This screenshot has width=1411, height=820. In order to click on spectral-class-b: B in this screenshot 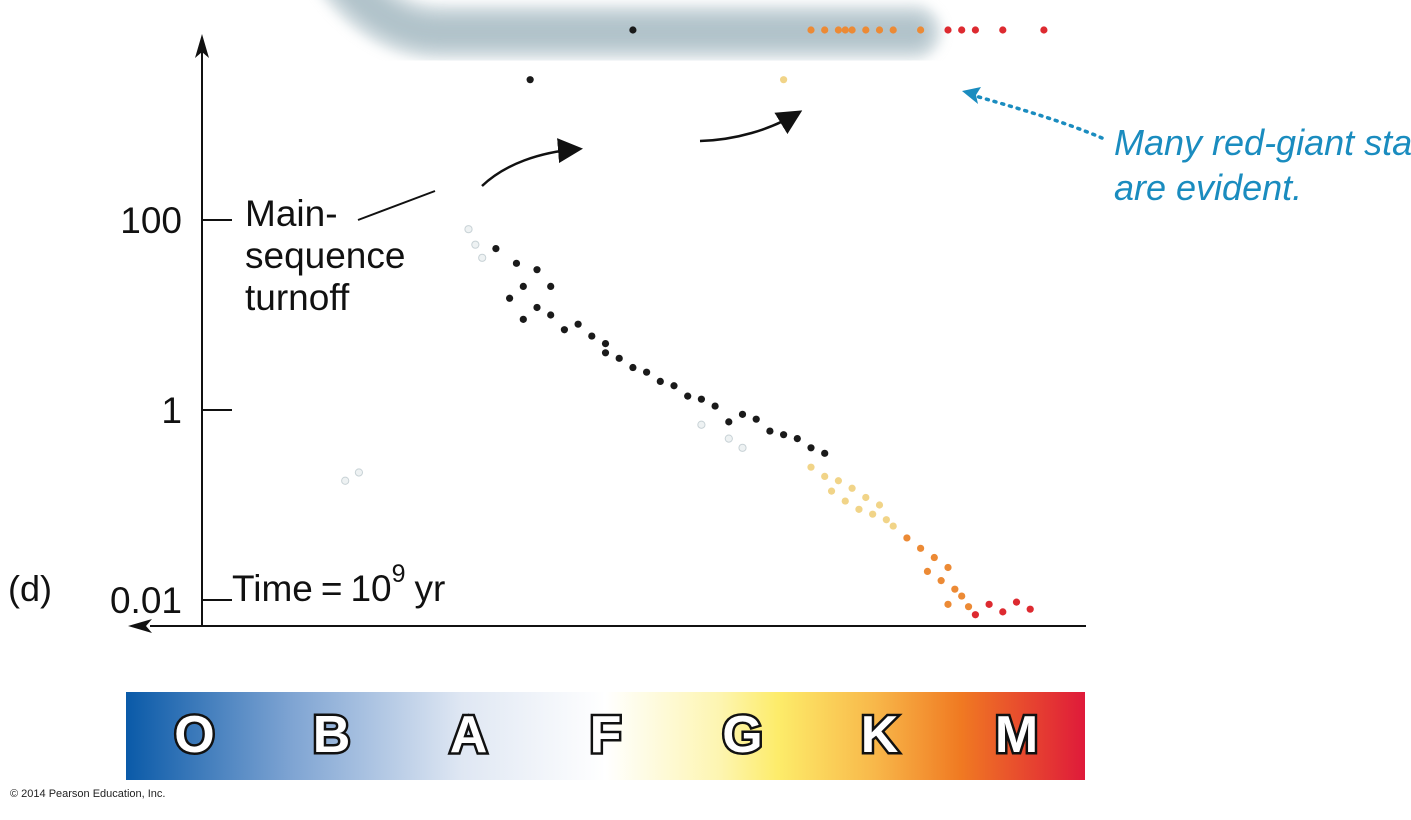, I will do `click(332, 735)`.